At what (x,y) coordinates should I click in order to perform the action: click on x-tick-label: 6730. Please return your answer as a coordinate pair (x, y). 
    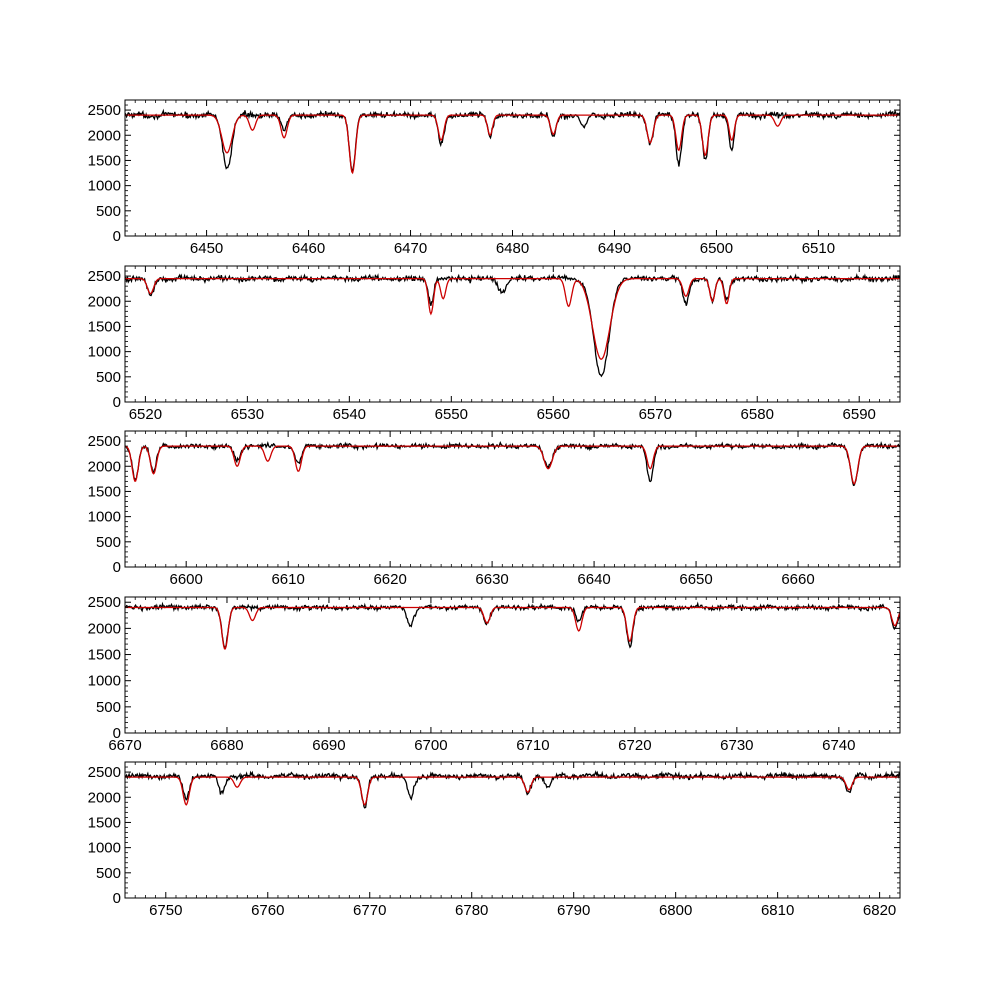
    Looking at the image, I should click on (736, 745).